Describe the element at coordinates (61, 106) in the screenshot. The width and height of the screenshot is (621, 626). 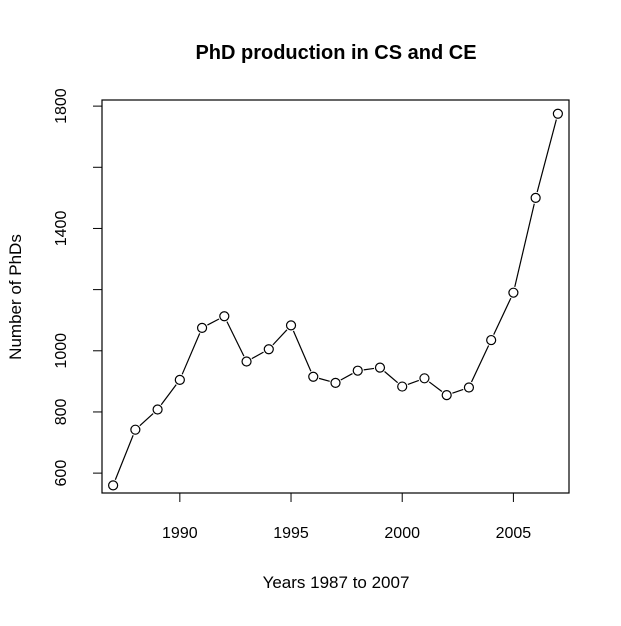
I see `y-tick-label: 1800` at that location.